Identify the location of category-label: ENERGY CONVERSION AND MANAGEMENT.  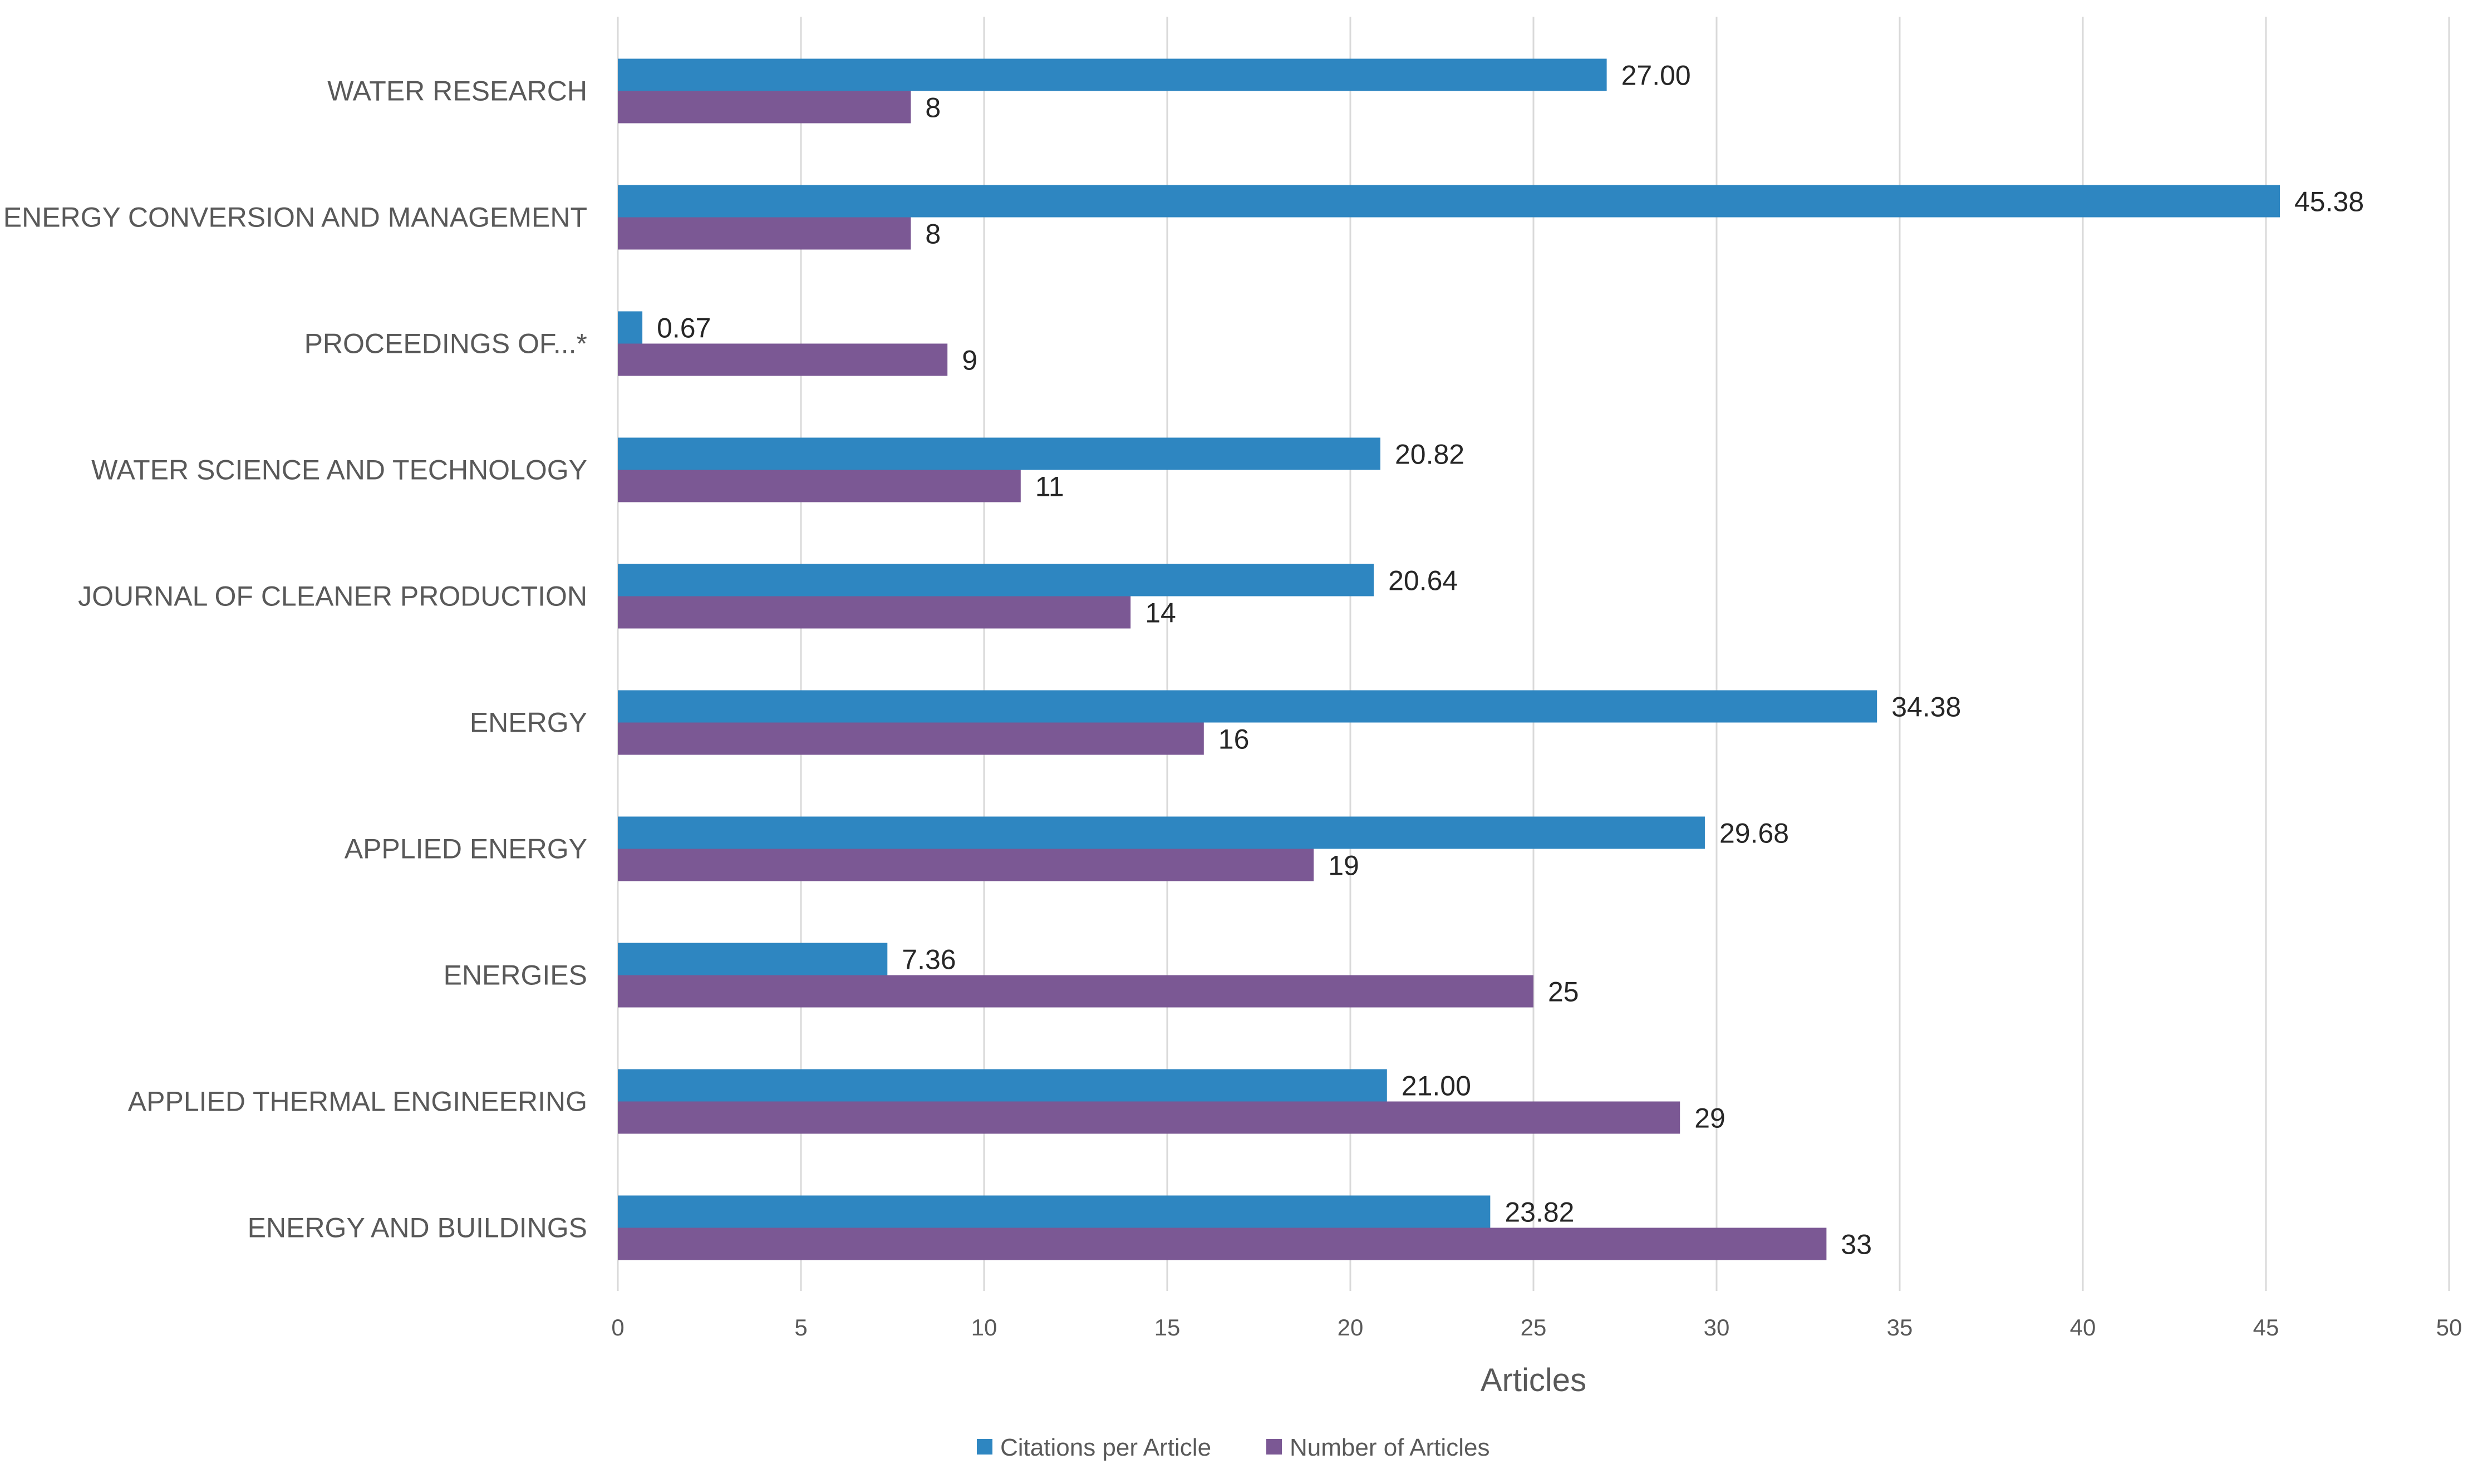
(295, 218).